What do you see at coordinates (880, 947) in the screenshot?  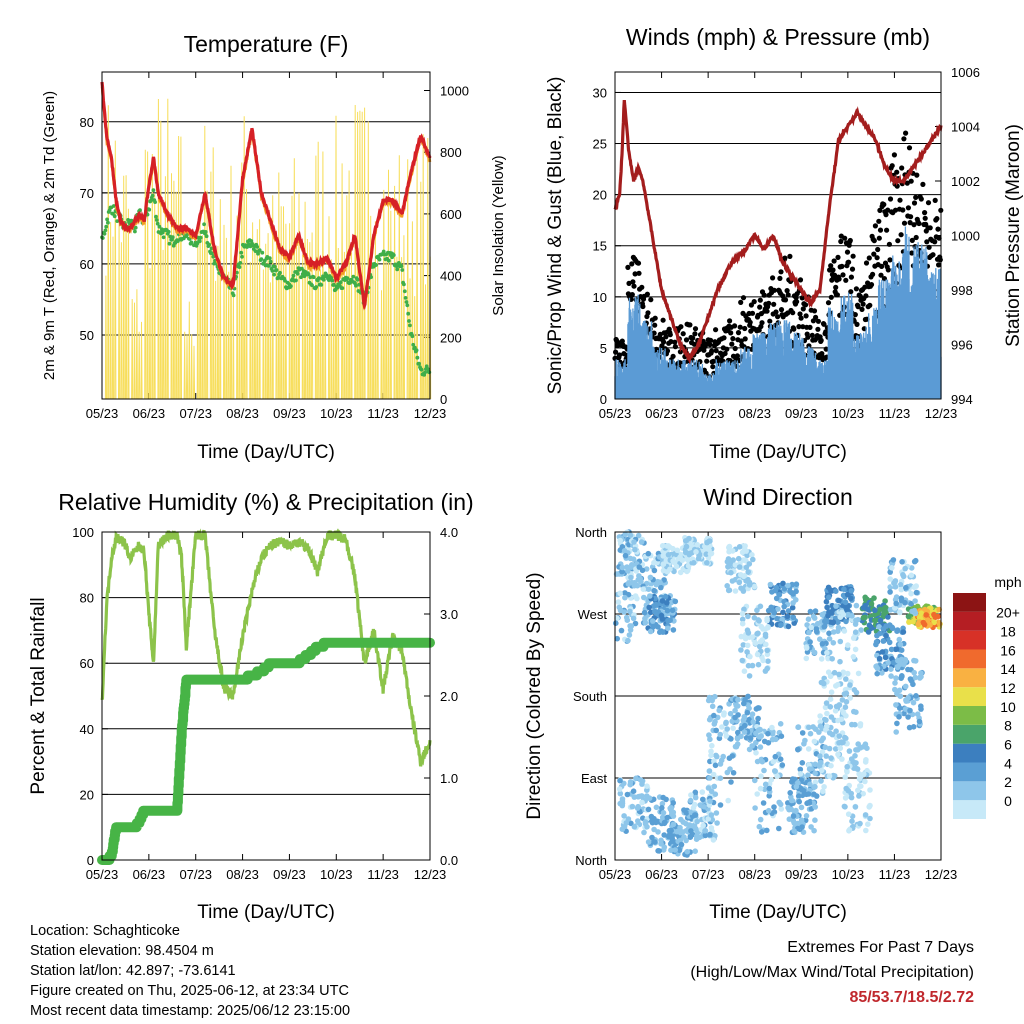 I see `extremes-title: Extremes For Past 7 Days` at bounding box center [880, 947].